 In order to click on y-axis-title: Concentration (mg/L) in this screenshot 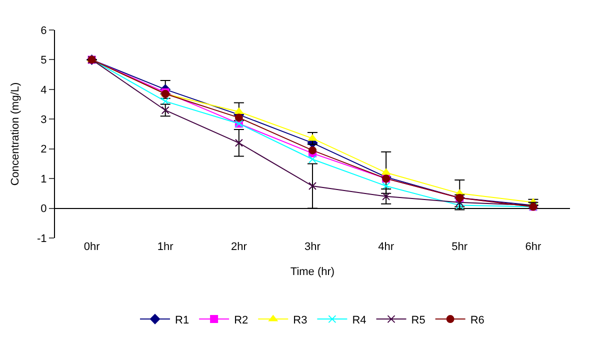, I will do `click(16, 134)`.